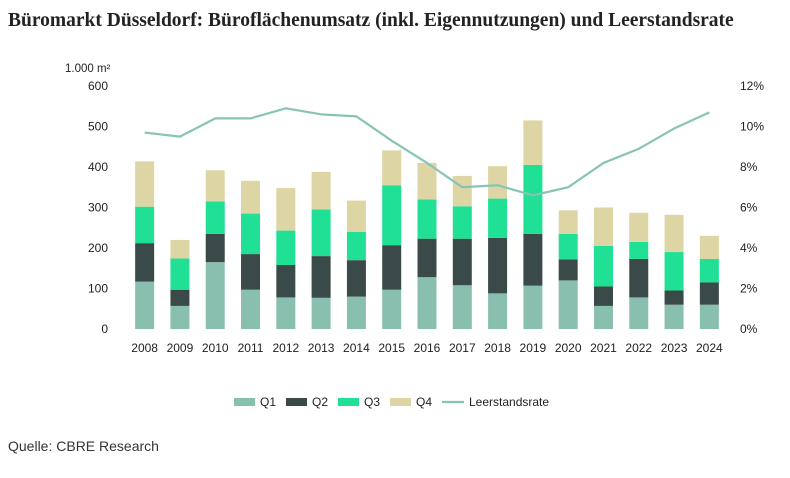  Describe the element at coordinates (215, 186) in the screenshot. I see `bar-q4-2010` at that location.